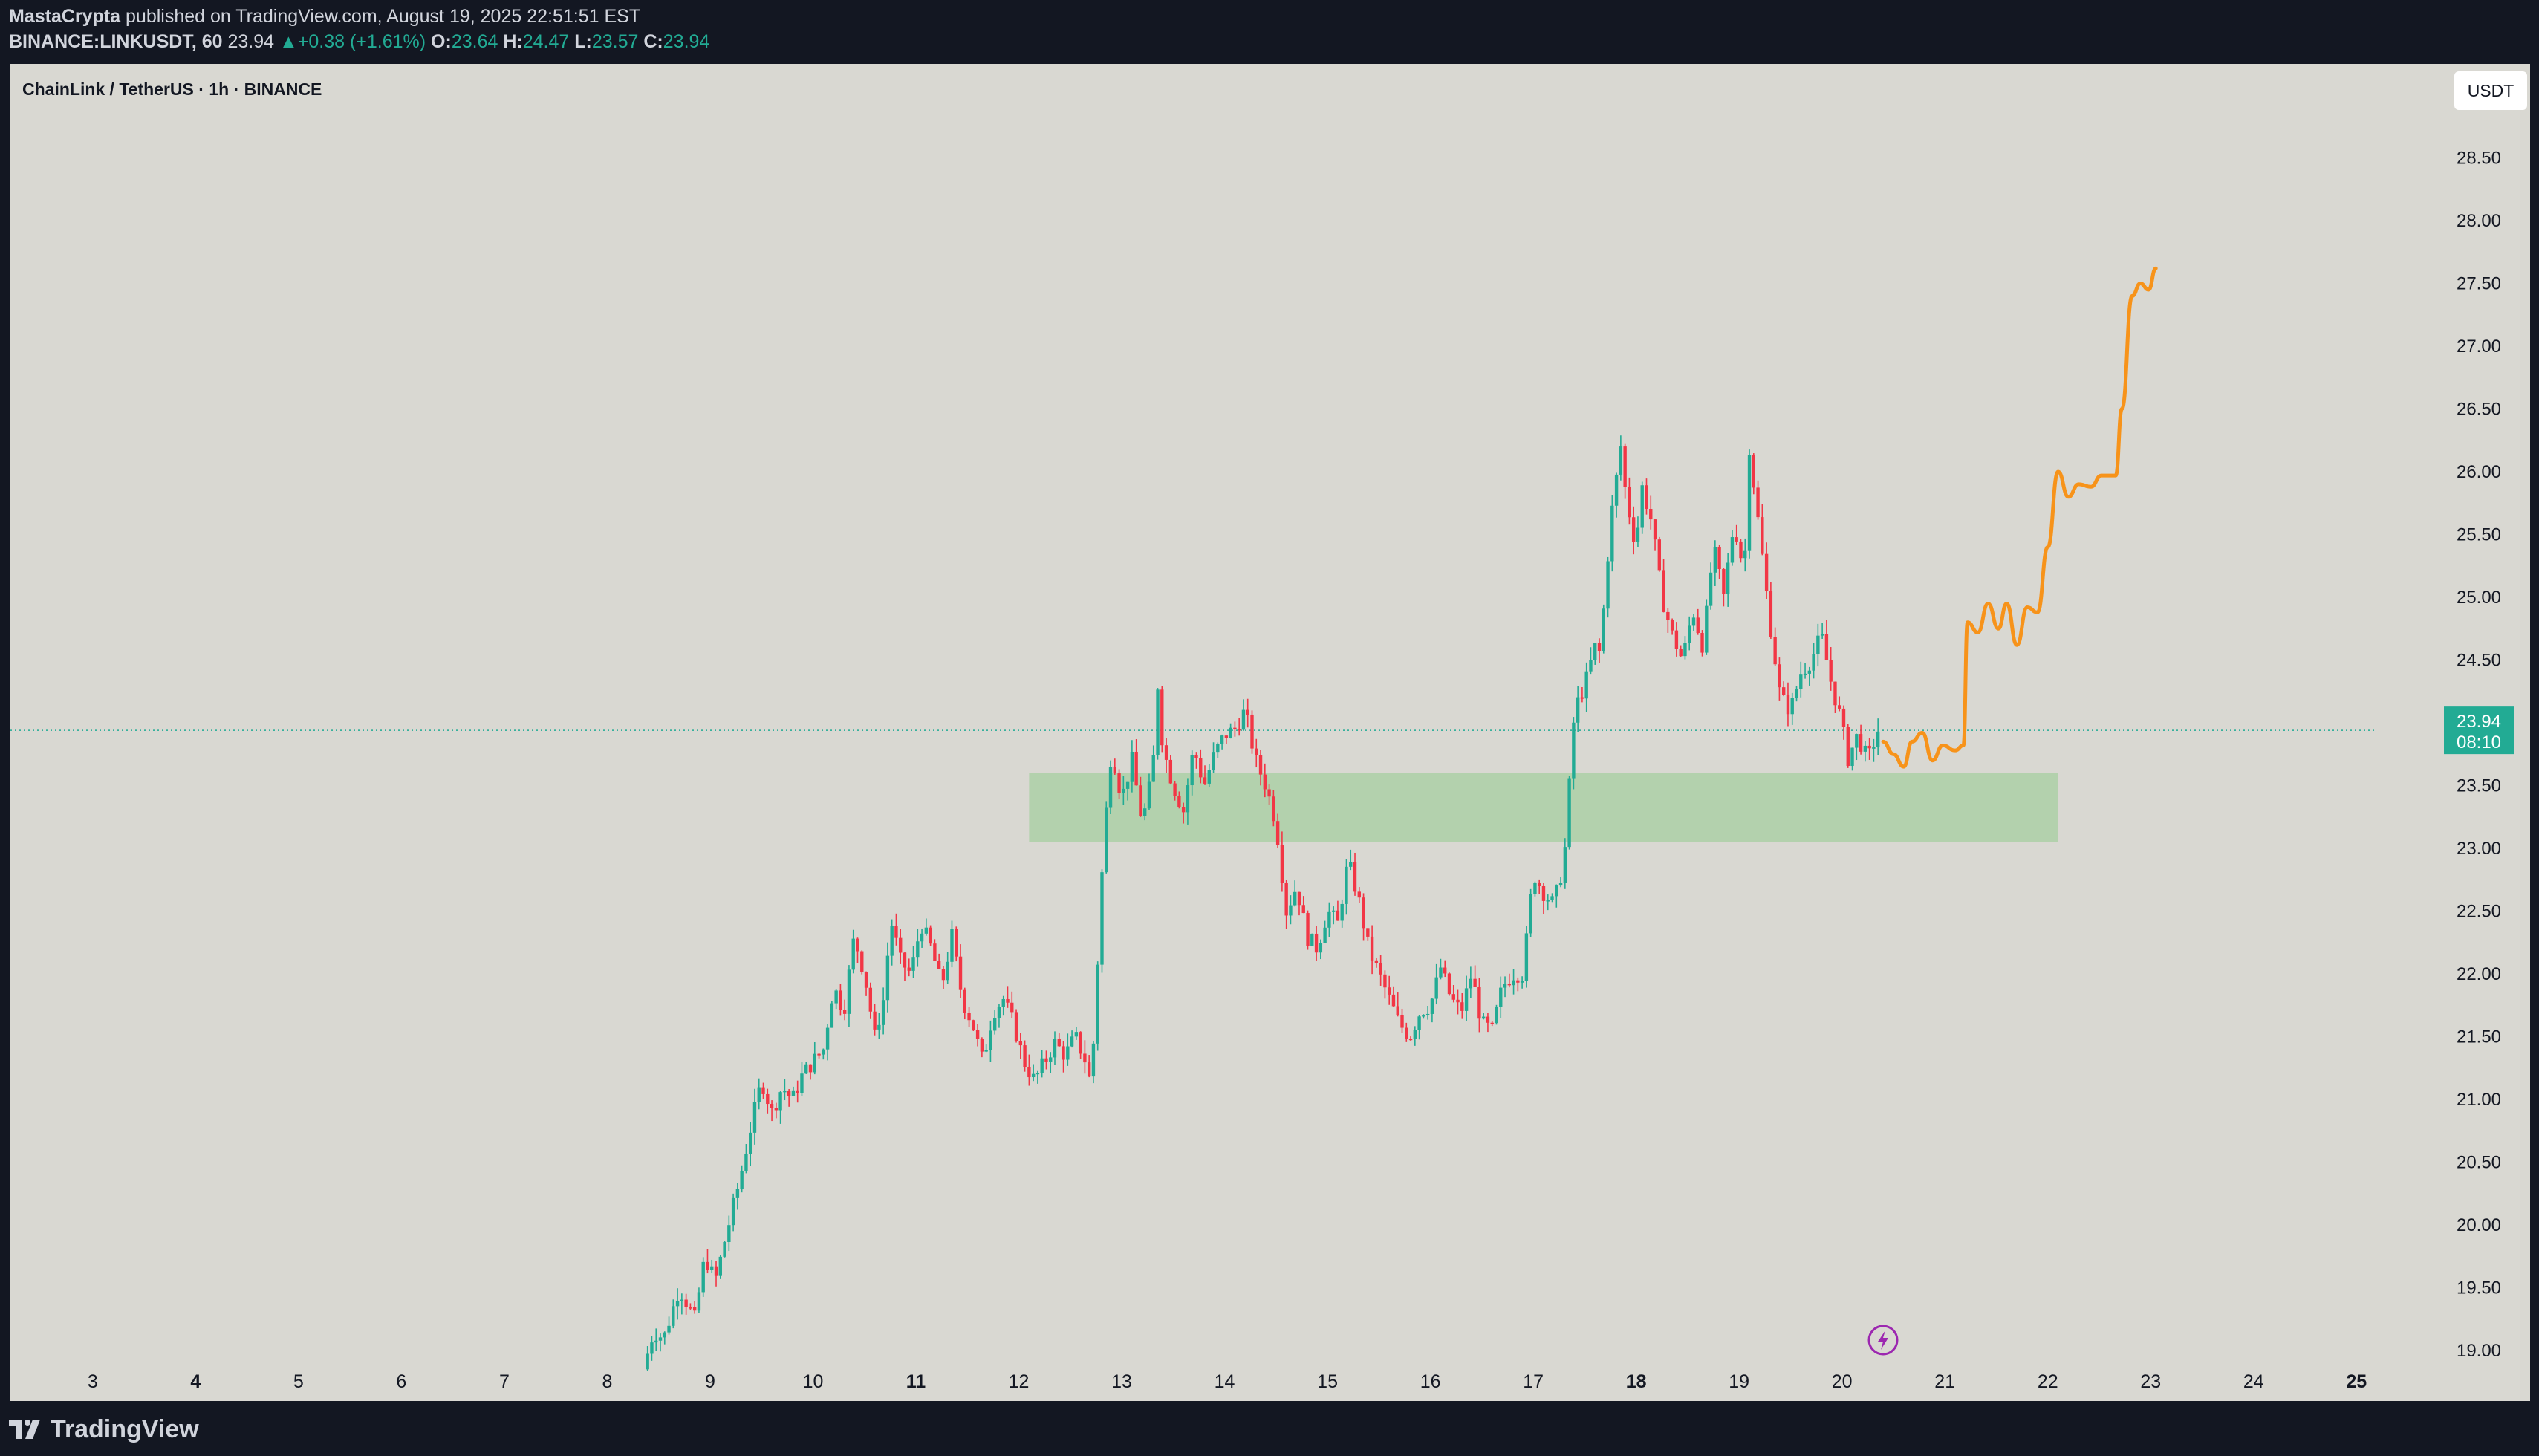  I want to click on author-name: MastaCrypta, so click(65, 17).